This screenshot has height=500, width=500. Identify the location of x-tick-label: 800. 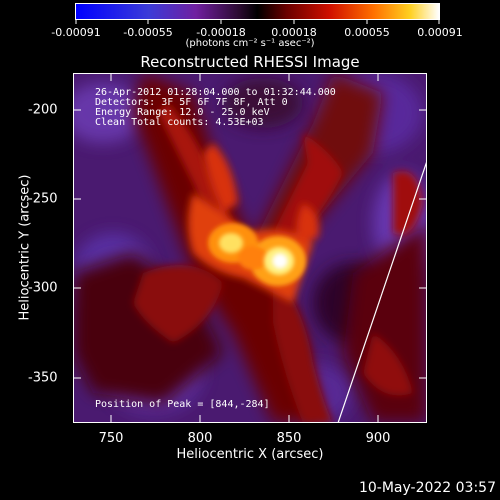
(200, 438).